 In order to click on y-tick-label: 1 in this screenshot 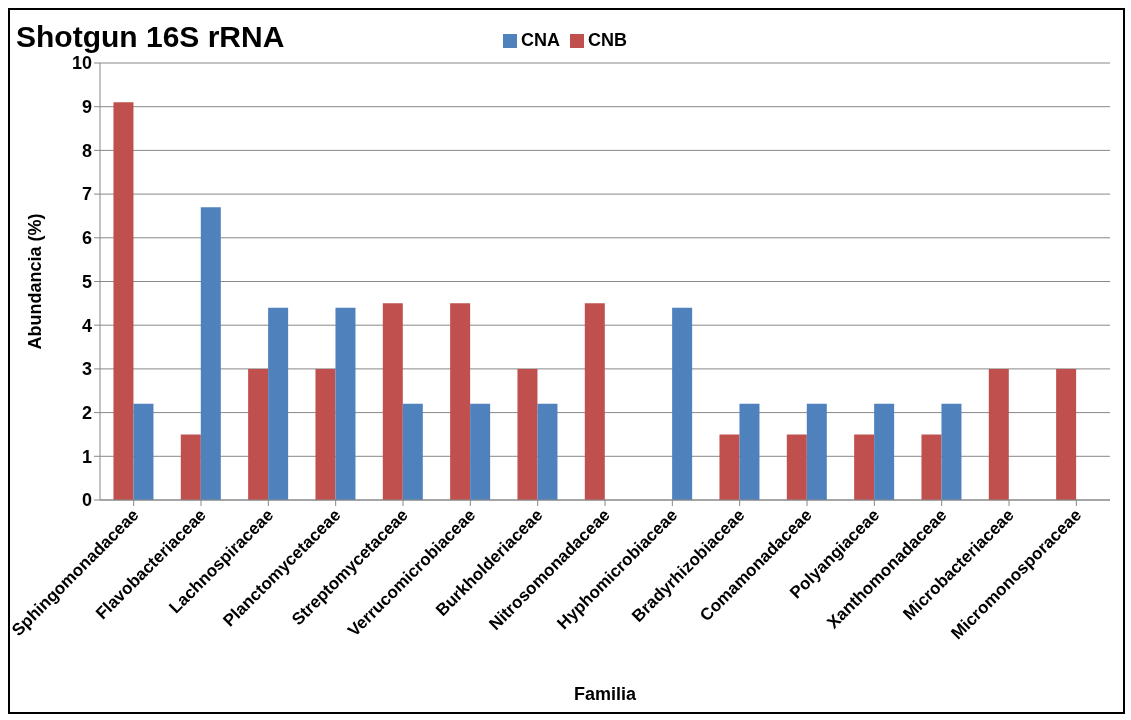, I will do `click(86, 456)`.